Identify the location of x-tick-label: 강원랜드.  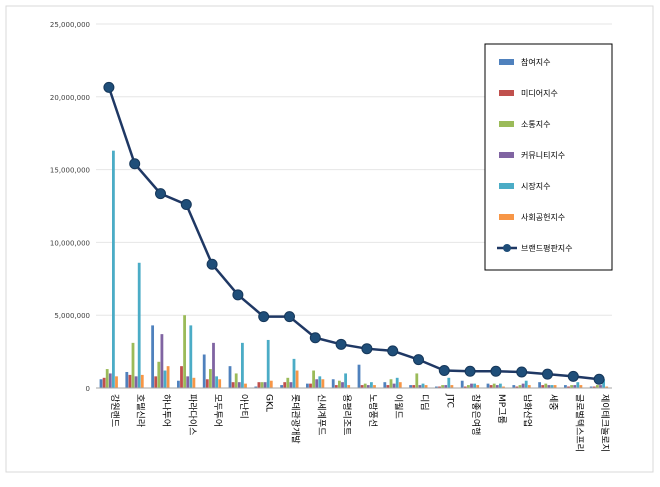
(114, 410).